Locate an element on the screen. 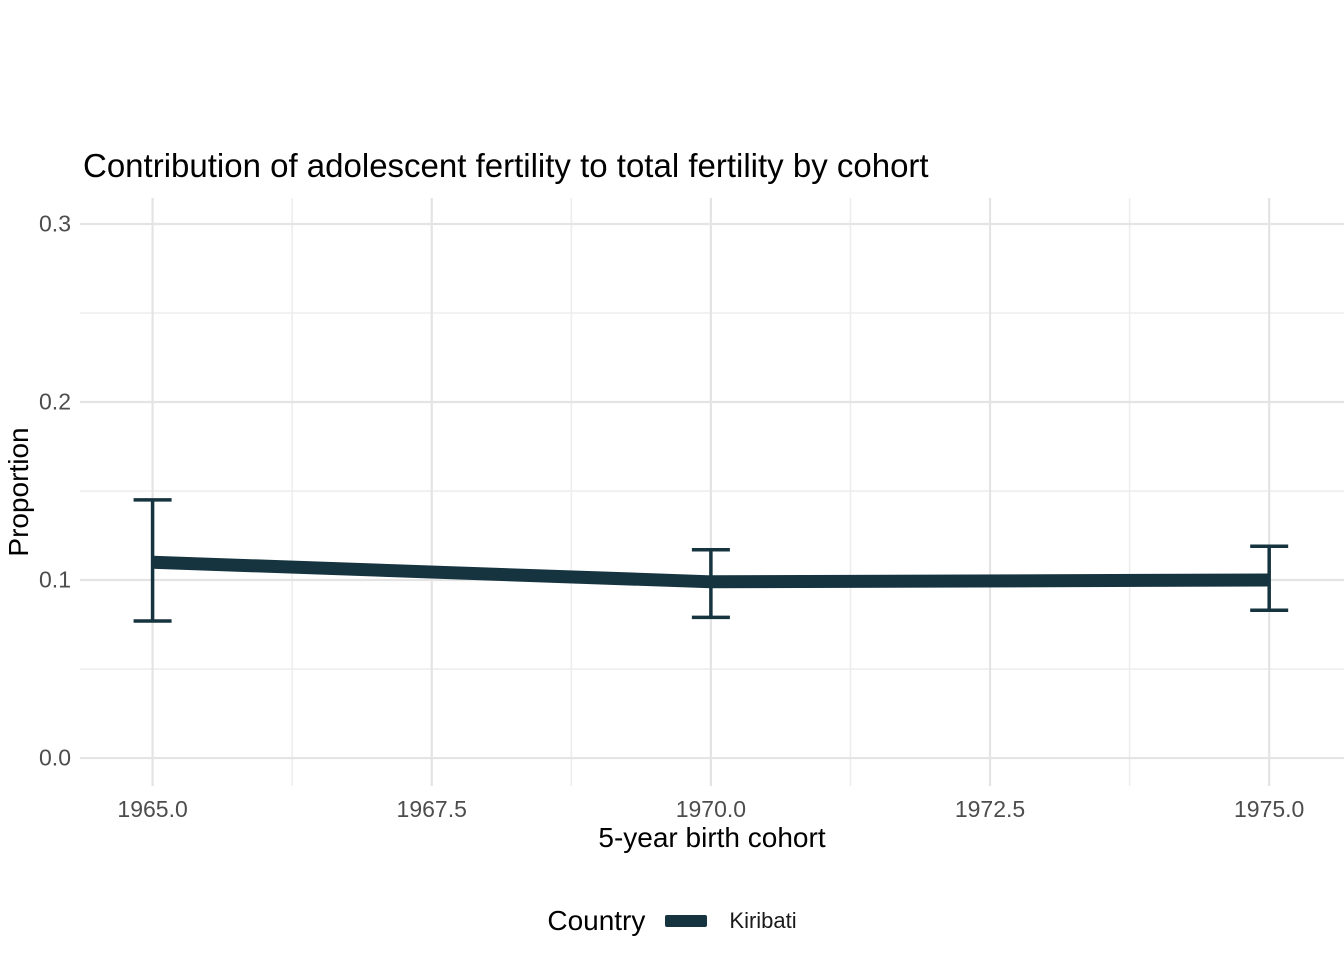 The width and height of the screenshot is (1344, 960). legend-line-swatch is located at coordinates (686, 921).